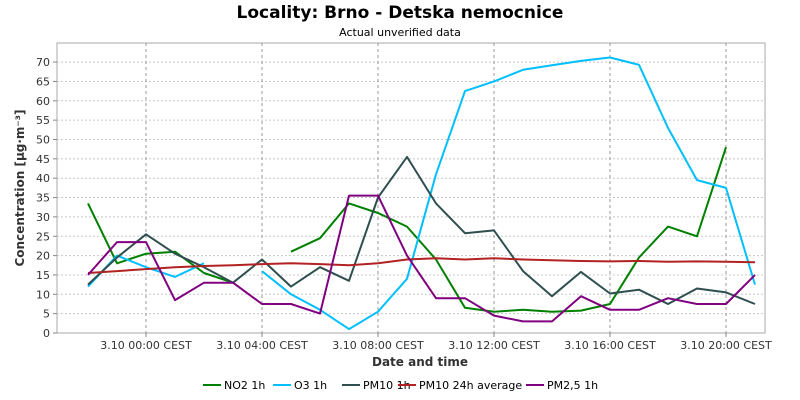 Image resolution: width=800 pixels, height=400 pixels. Describe the element at coordinates (378, 345) in the screenshot. I see `x-tick-label: 3.10 08:00 CEST` at that location.